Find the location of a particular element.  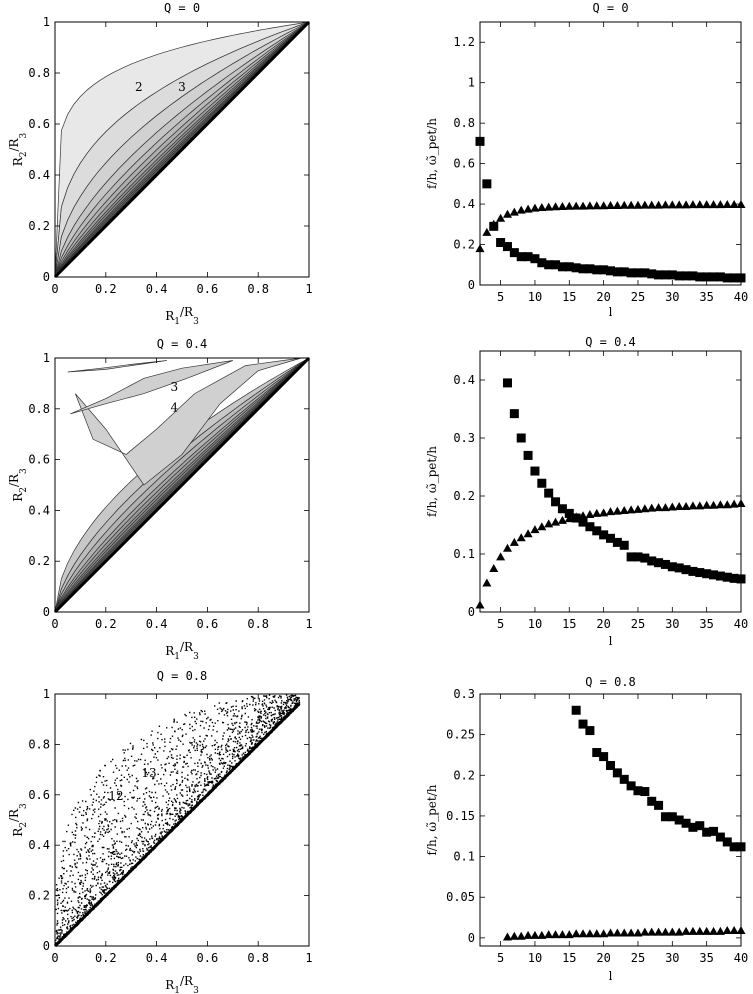

region-label: 4 is located at coordinates (175, 407).